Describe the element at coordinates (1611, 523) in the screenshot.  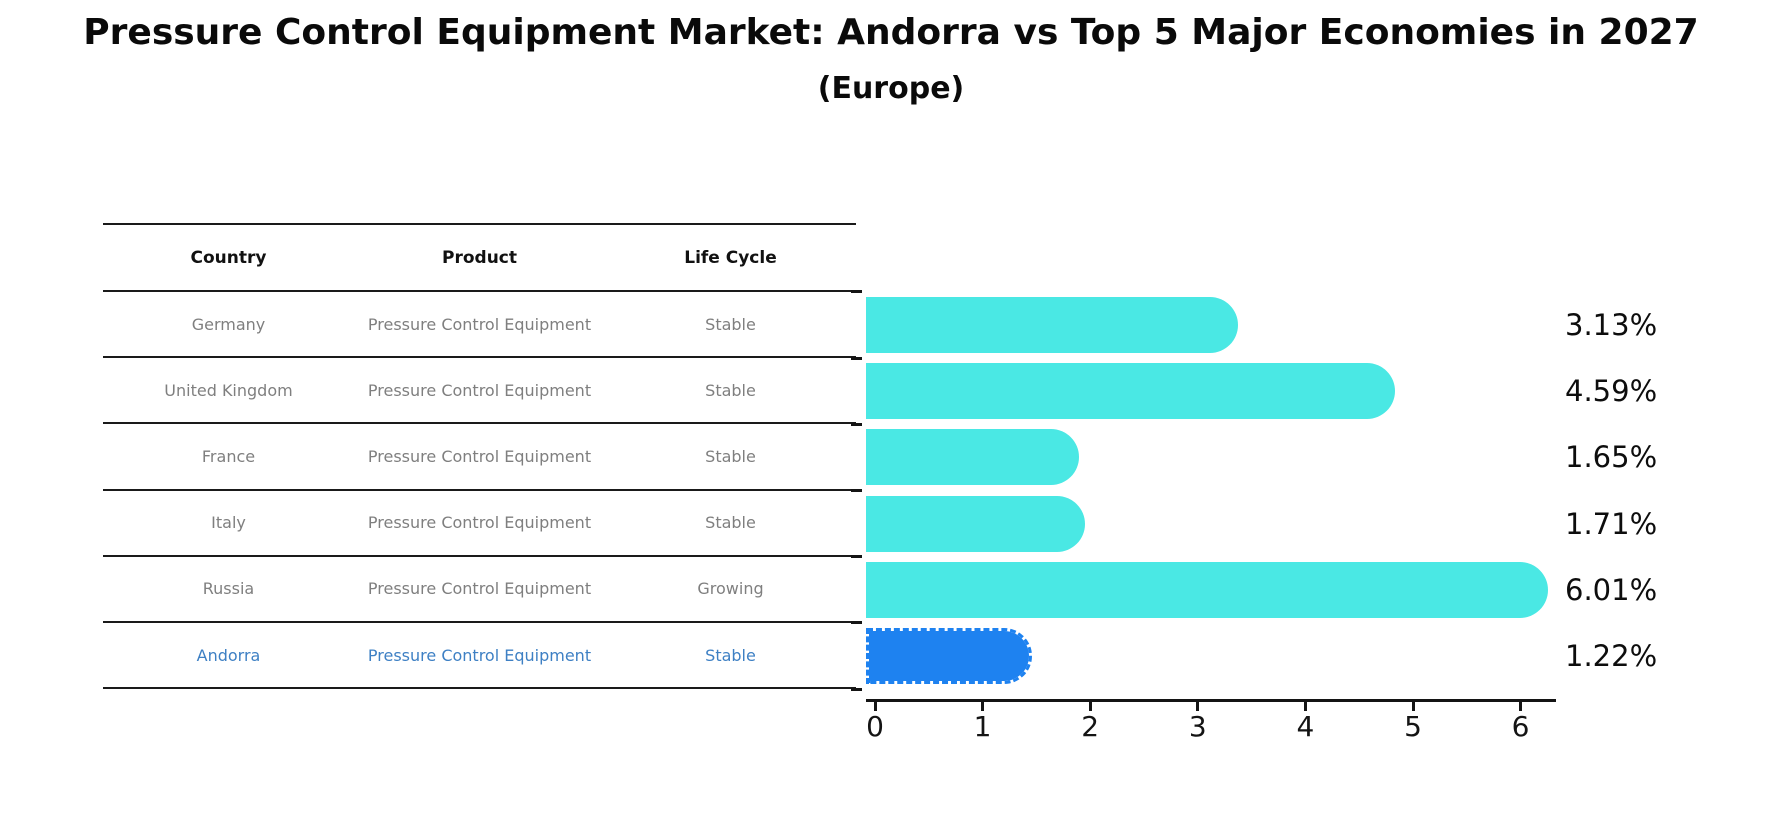
I see `value-label: 1.71%` at that location.